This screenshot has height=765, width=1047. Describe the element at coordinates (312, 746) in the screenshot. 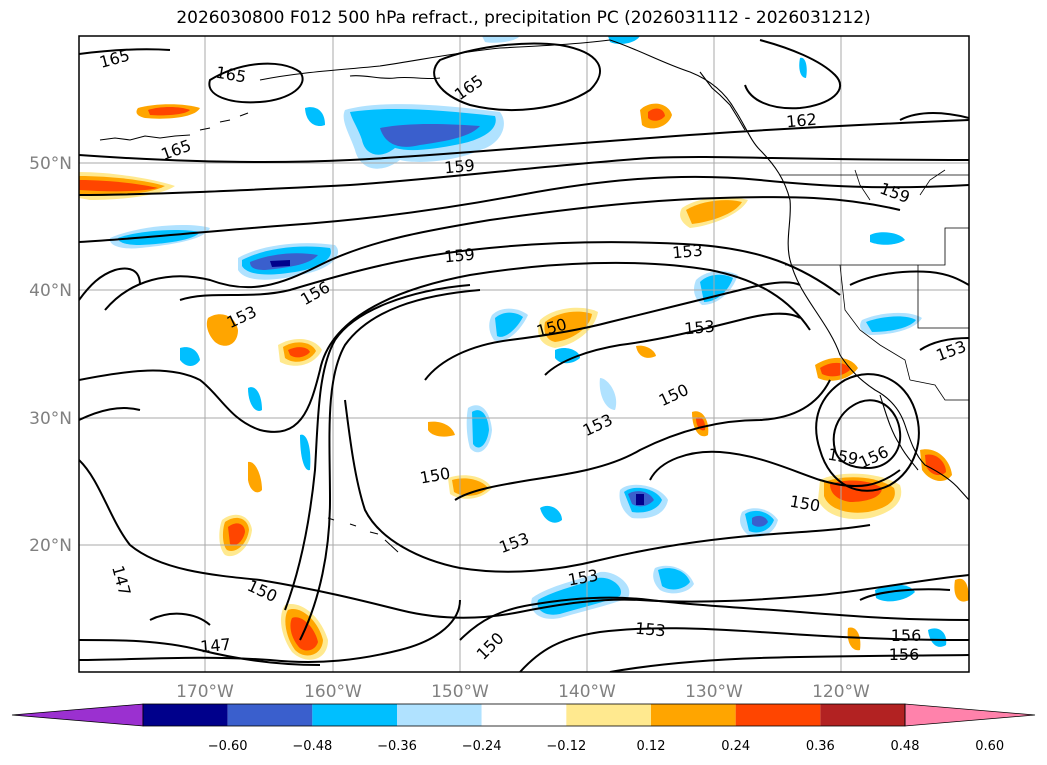

I see `colorbar-tick-label: −0.48` at that location.